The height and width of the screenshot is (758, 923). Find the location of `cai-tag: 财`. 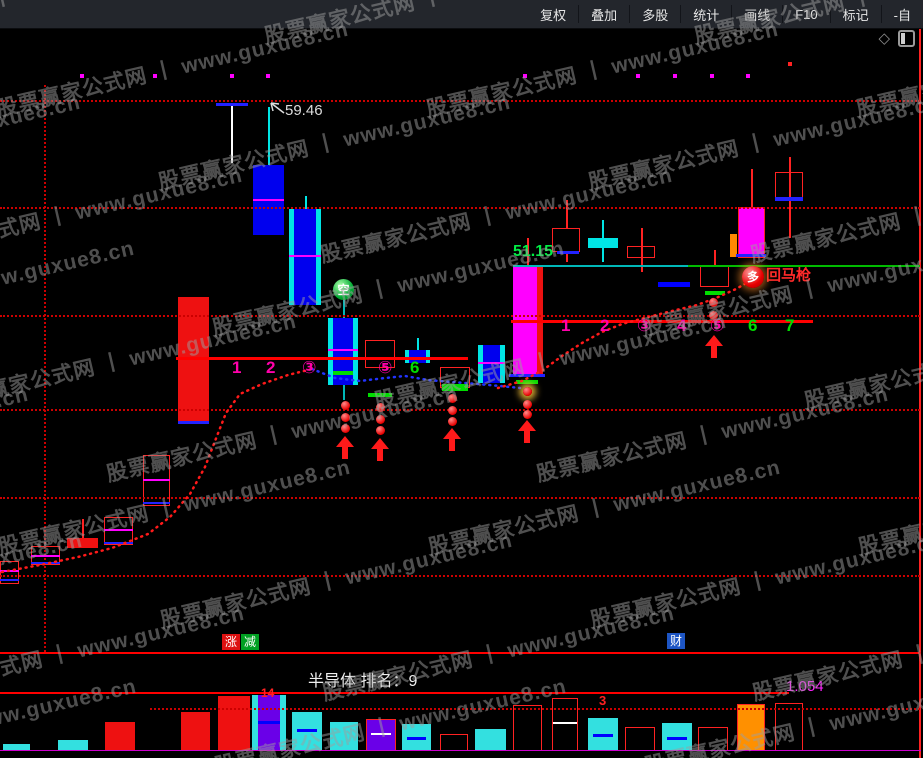

cai-tag: 财 is located at coordinates (676, 641).